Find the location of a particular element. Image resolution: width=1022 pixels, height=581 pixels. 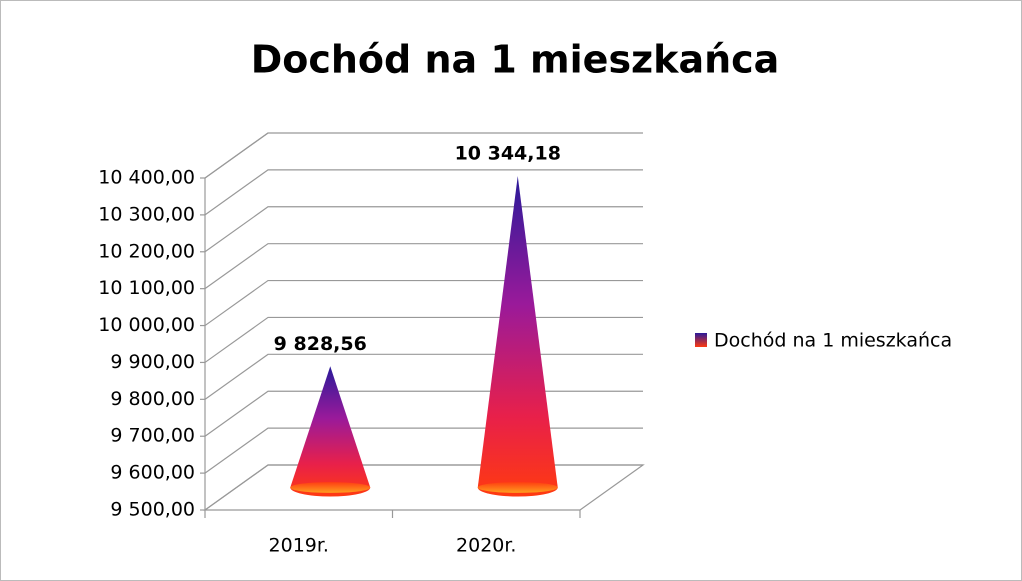

y-tick-label: 10 100,00 is located at coordinates (146, 288).